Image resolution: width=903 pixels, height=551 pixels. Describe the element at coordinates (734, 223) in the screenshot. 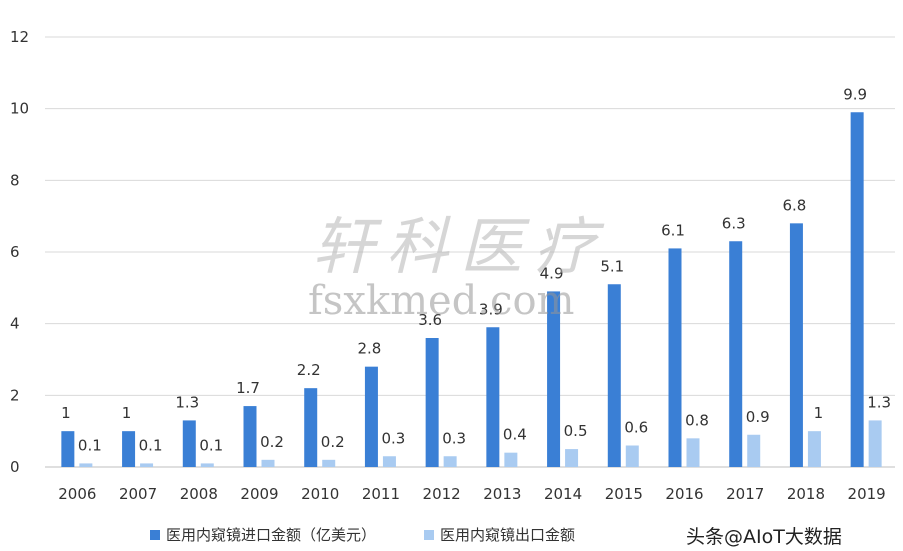

I see `data-label-import: 6.3` at that location.